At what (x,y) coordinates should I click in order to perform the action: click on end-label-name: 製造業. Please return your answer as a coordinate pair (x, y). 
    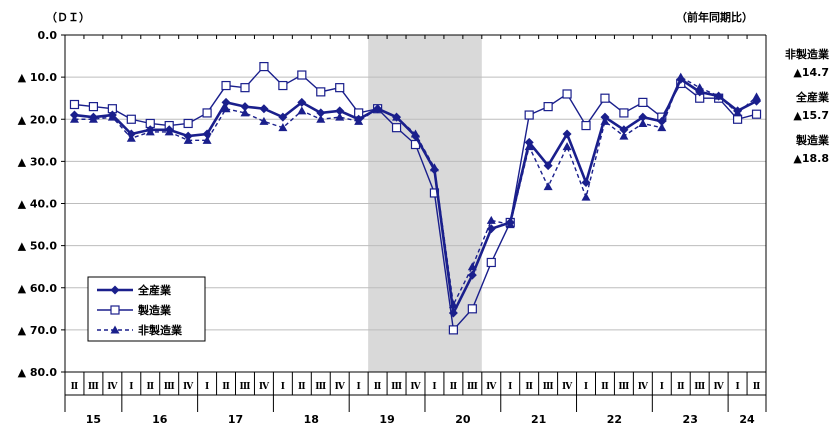
    Looking at the image, I should click on (812, 140).